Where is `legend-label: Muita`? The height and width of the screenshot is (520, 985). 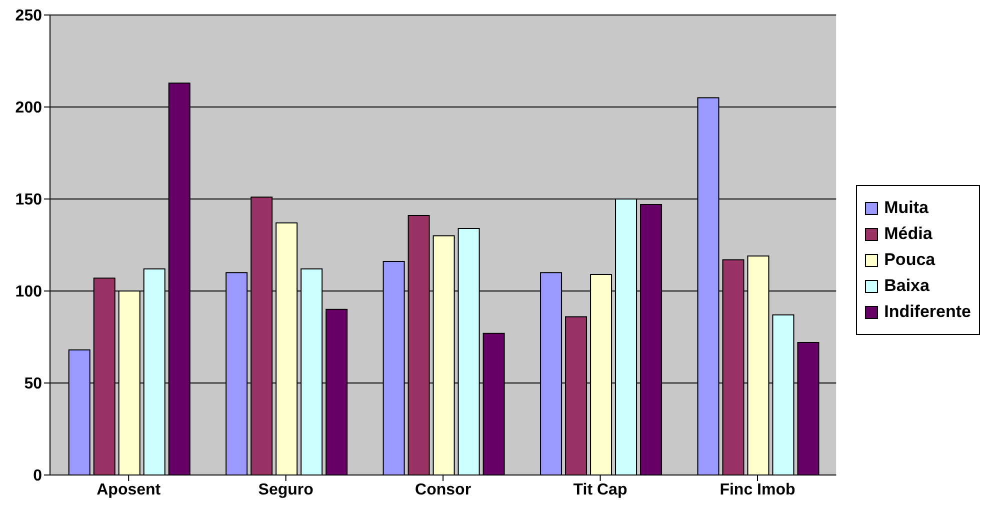 legend-label: Muita is located at coordinates (906, 208).